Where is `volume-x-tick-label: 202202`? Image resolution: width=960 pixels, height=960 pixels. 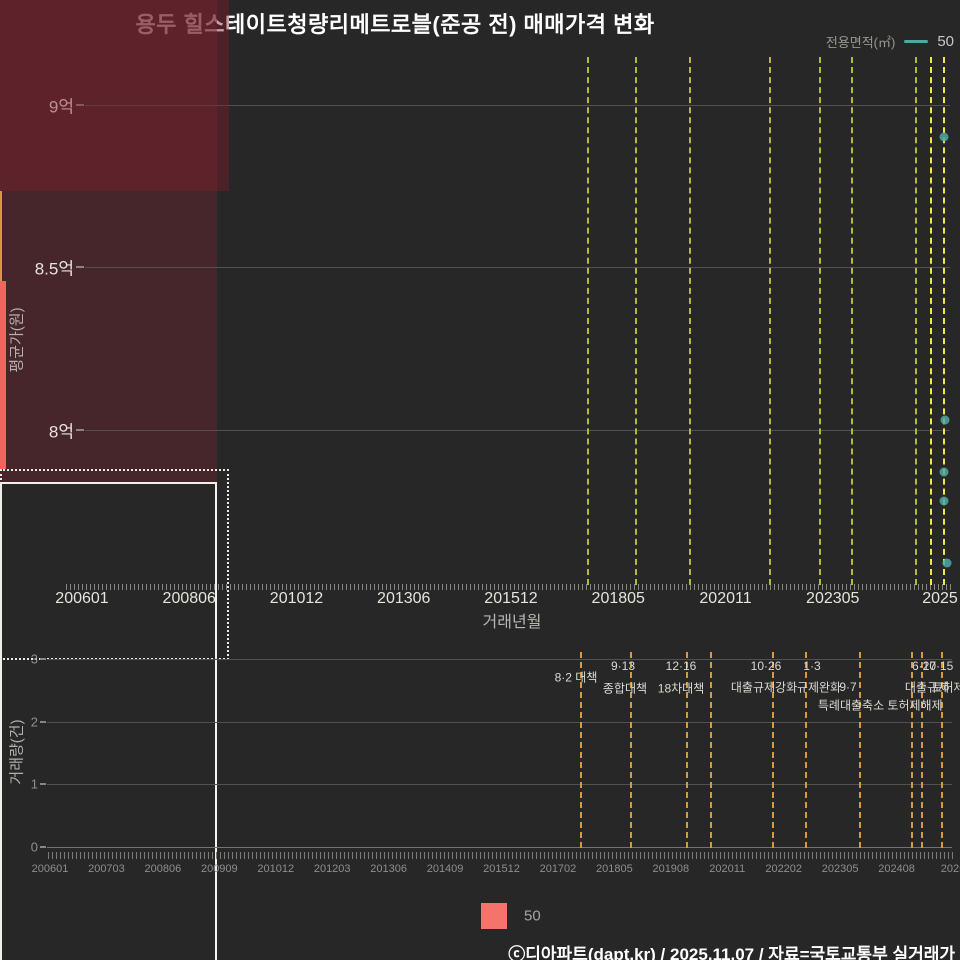 volume-x-tick-label: 202202 is located at coordinates (784, 869).